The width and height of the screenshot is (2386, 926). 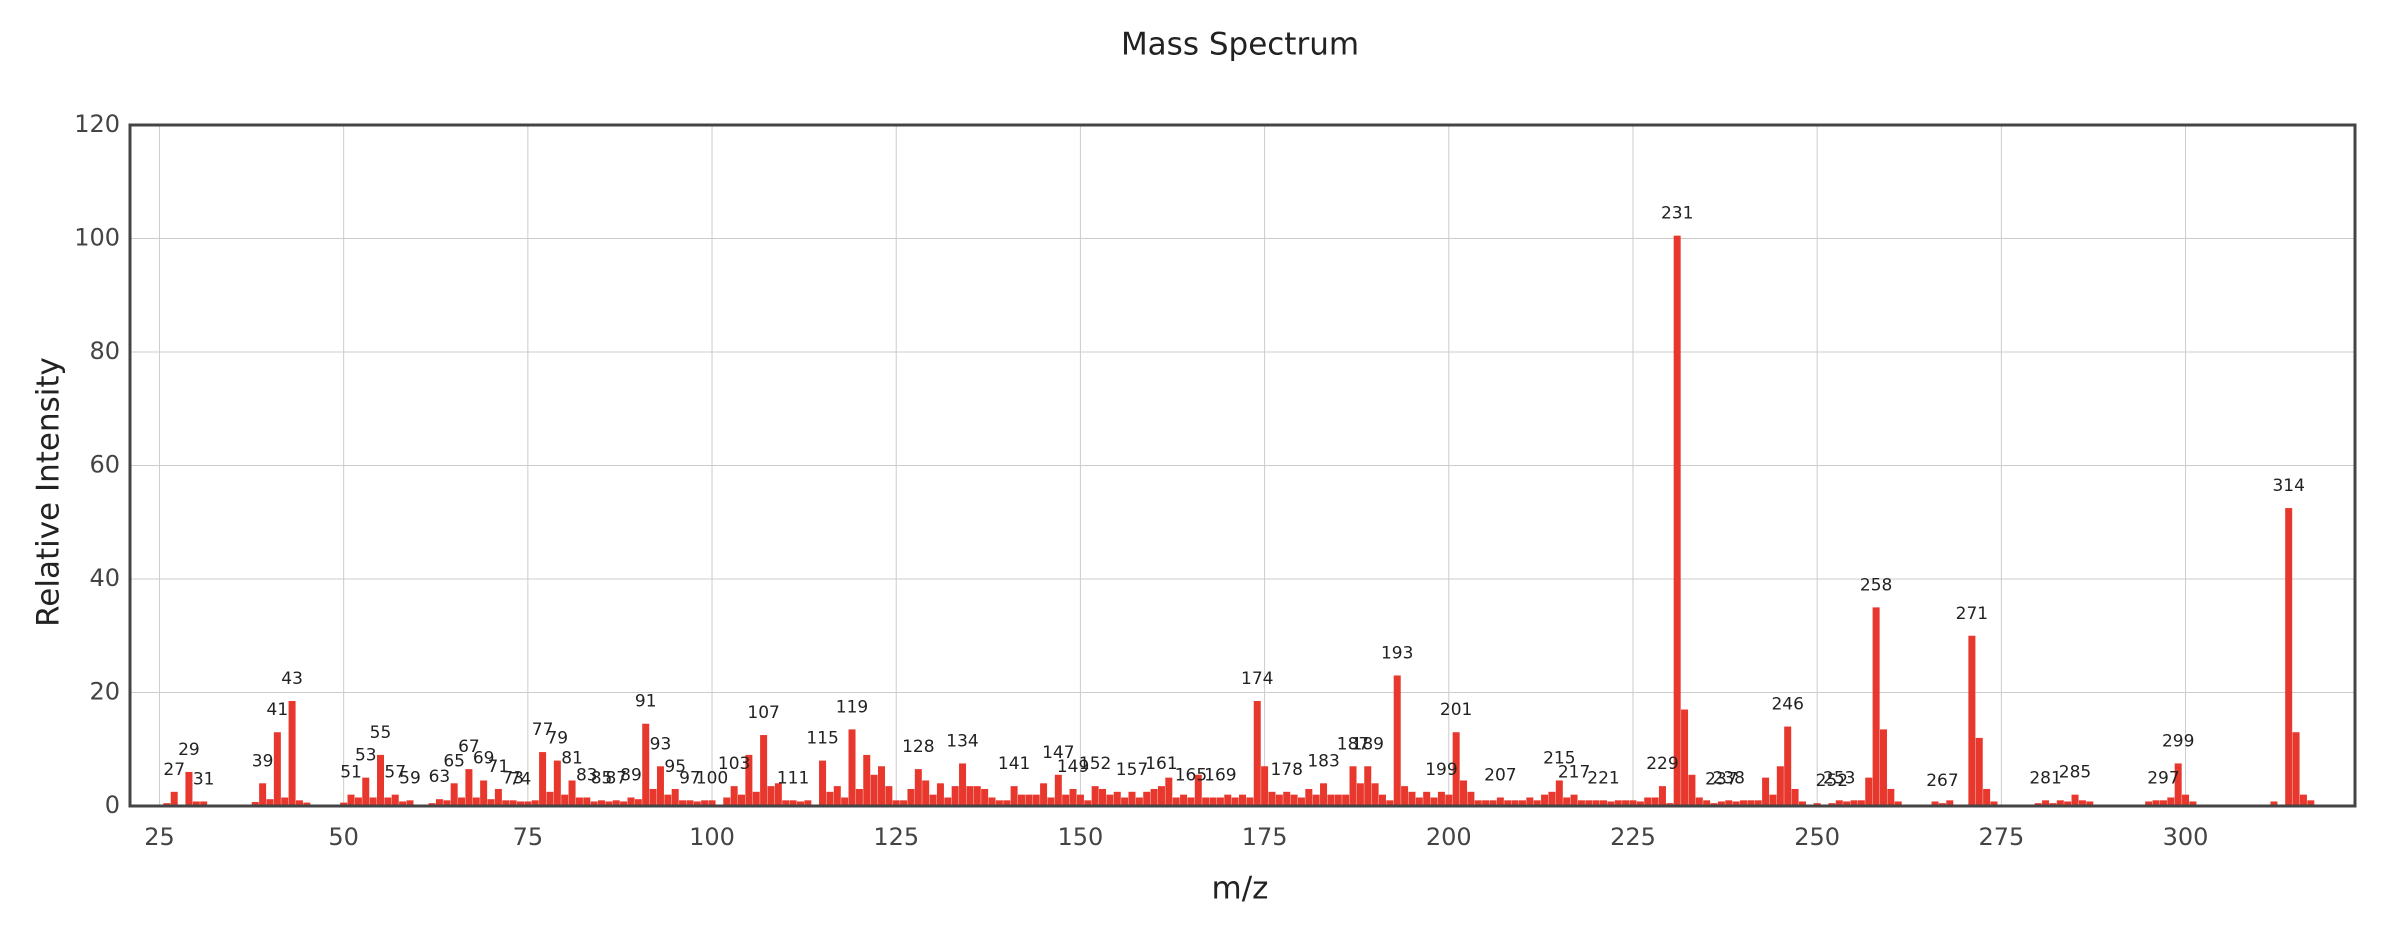 I want to click on peak-label: 73, so click(x=513, y=778).